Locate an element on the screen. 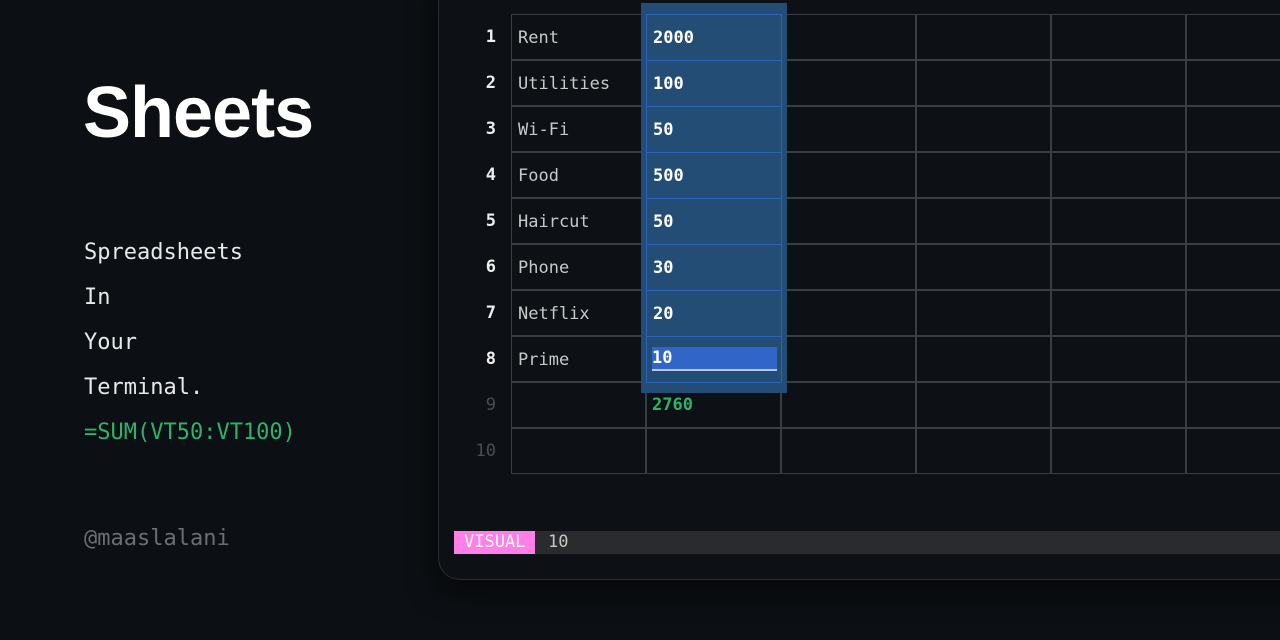 Image resolution: width=1280 pixels, height=640 pixels. cell: Phone is located at coordinates (578, 267).